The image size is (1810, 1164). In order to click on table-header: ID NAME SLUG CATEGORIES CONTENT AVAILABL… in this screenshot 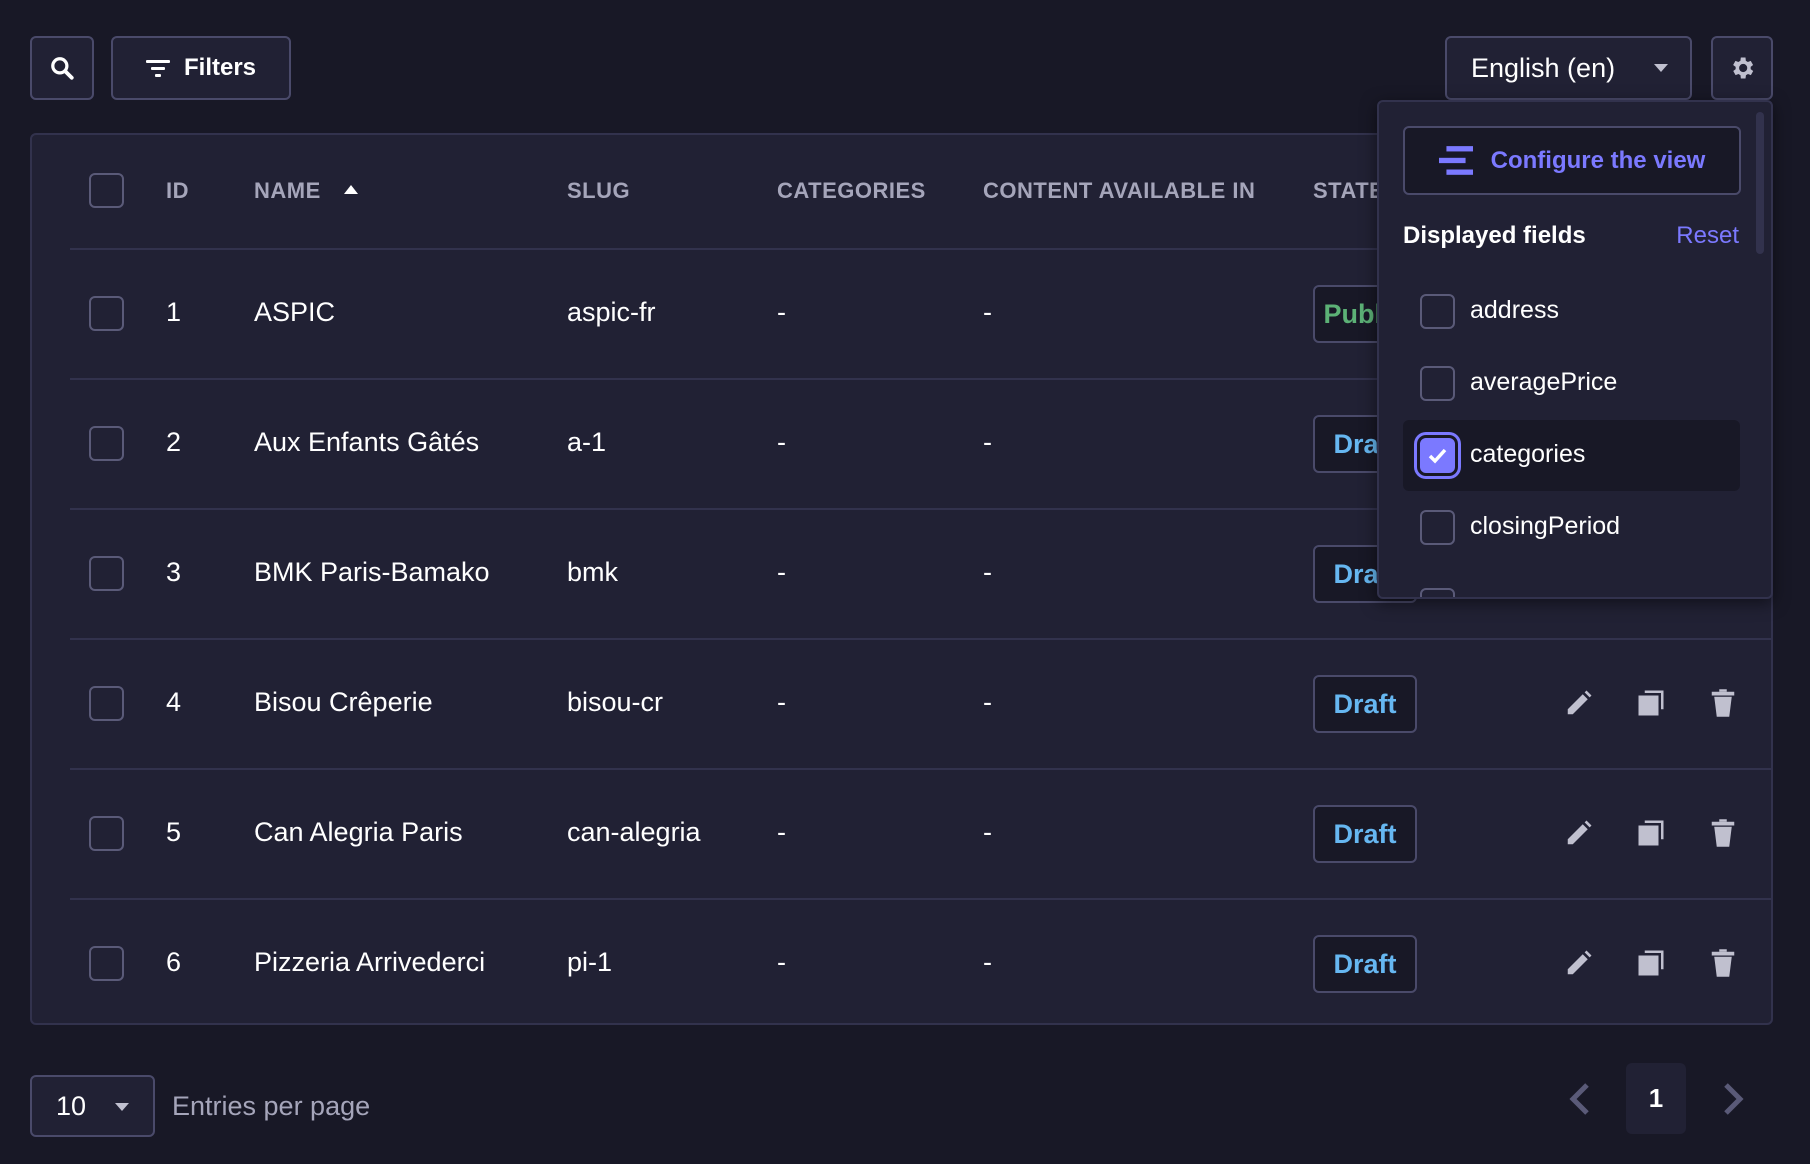, I will do `click(901, 191)`.